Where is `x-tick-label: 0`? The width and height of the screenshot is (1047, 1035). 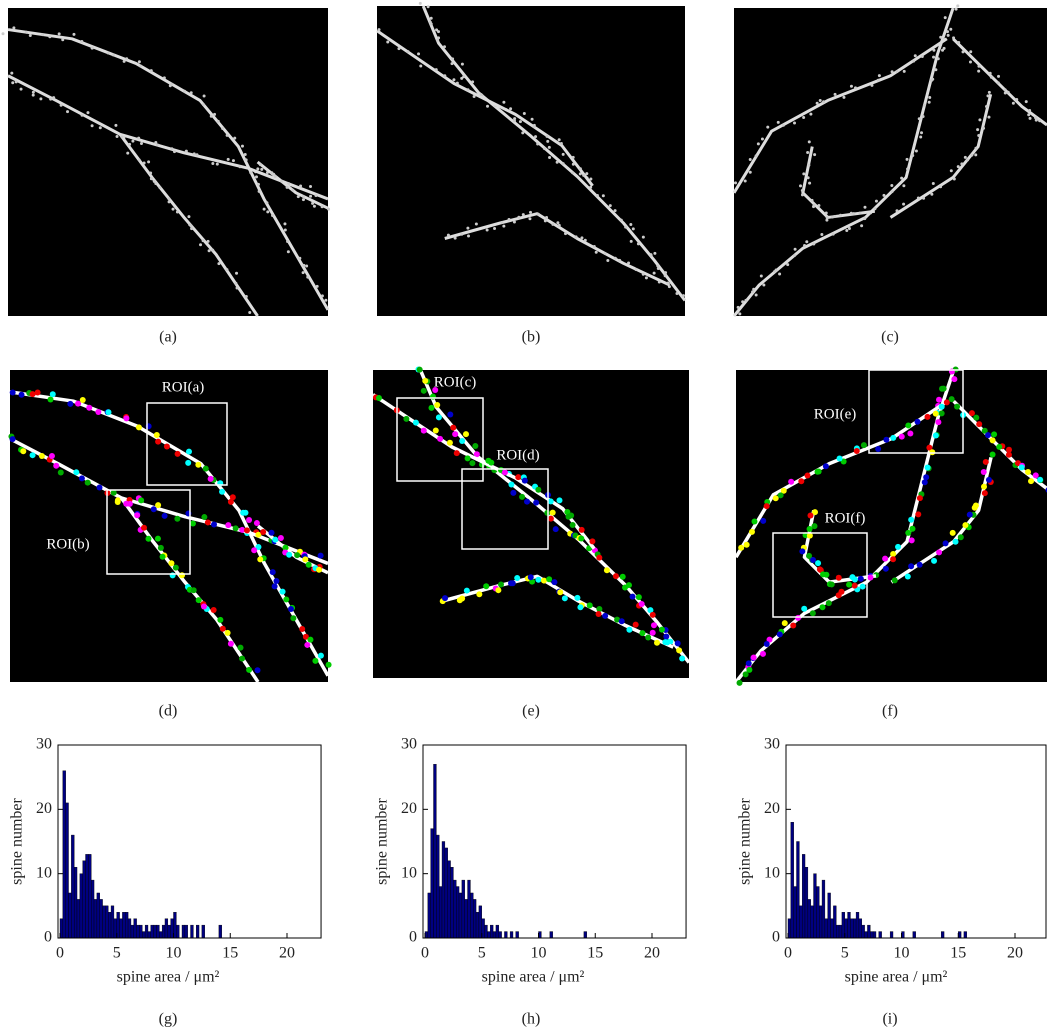
x-tick-label: 0 is located at coordinates (788, 953).